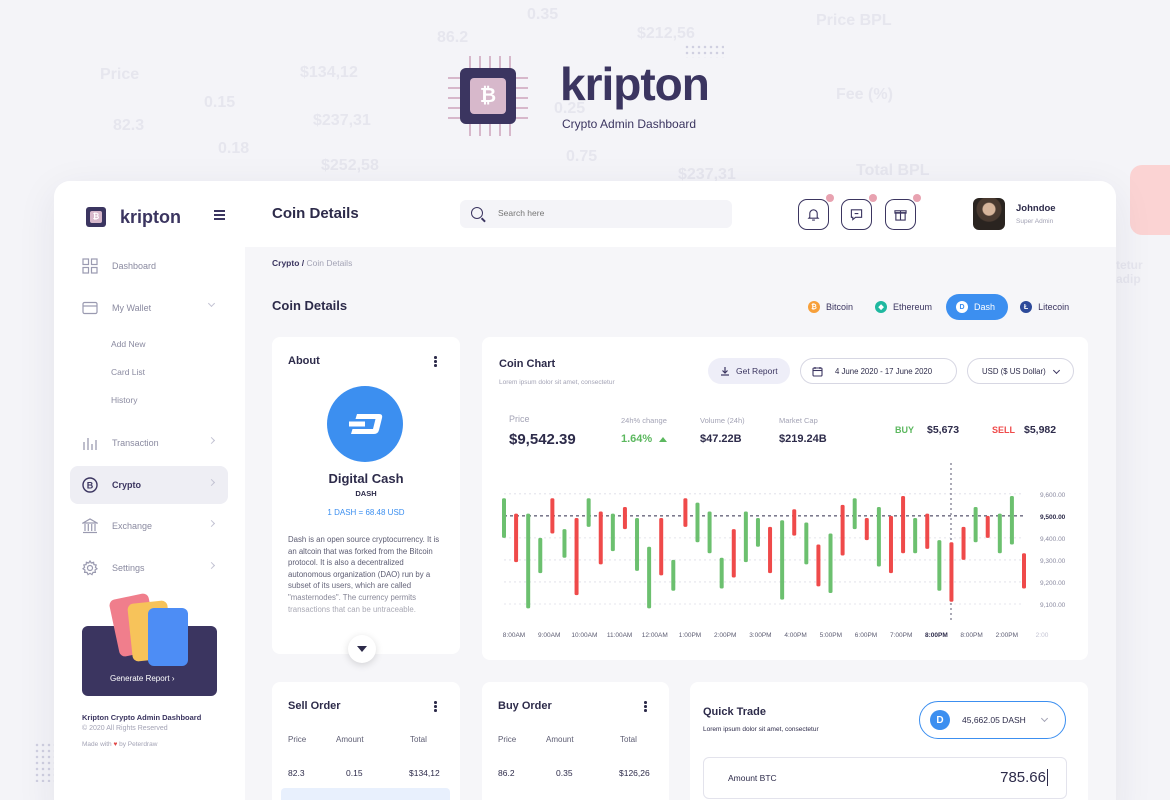 The height and width of the screenshot is (800, 1170). I want to click on messages-button, so click(859, 212).